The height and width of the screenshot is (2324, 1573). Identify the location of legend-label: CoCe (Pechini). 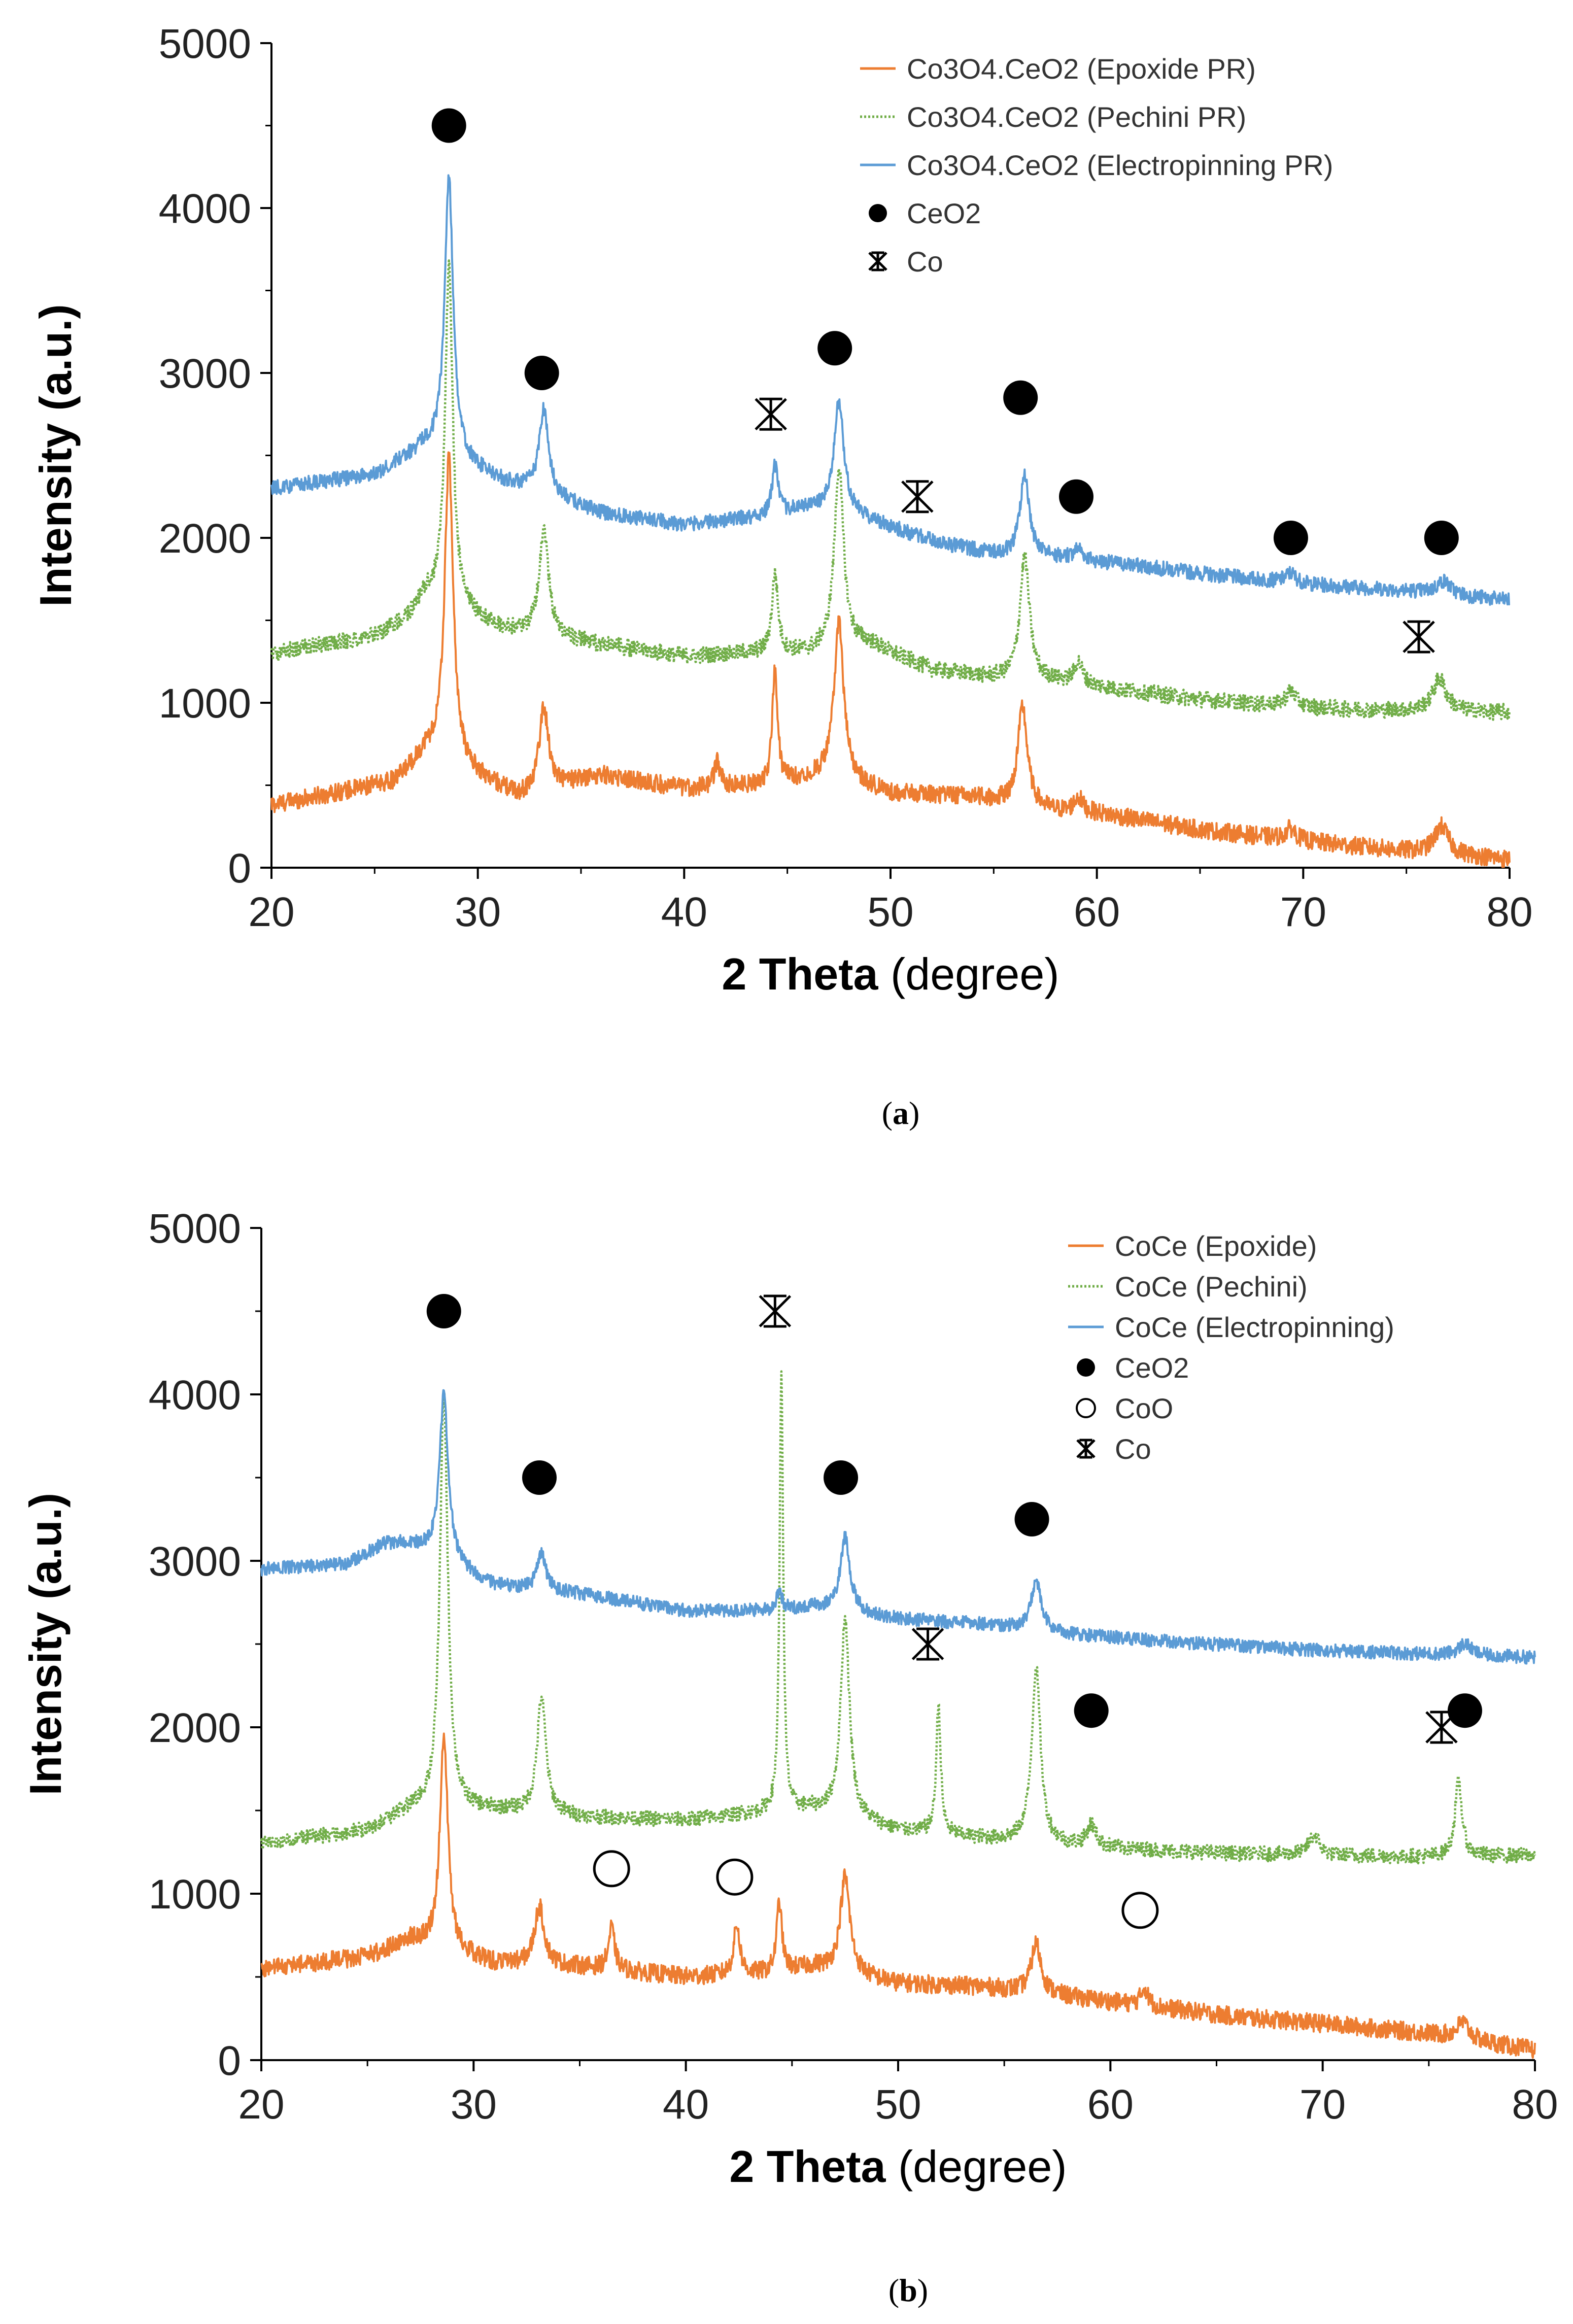
(1211, 1287).